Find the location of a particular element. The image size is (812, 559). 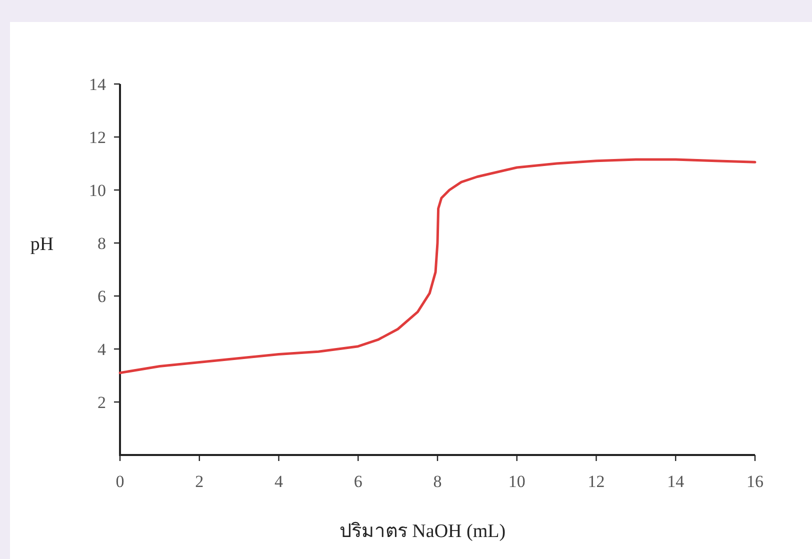

x-tick-label: 2 is located at coordinates (199, 481).